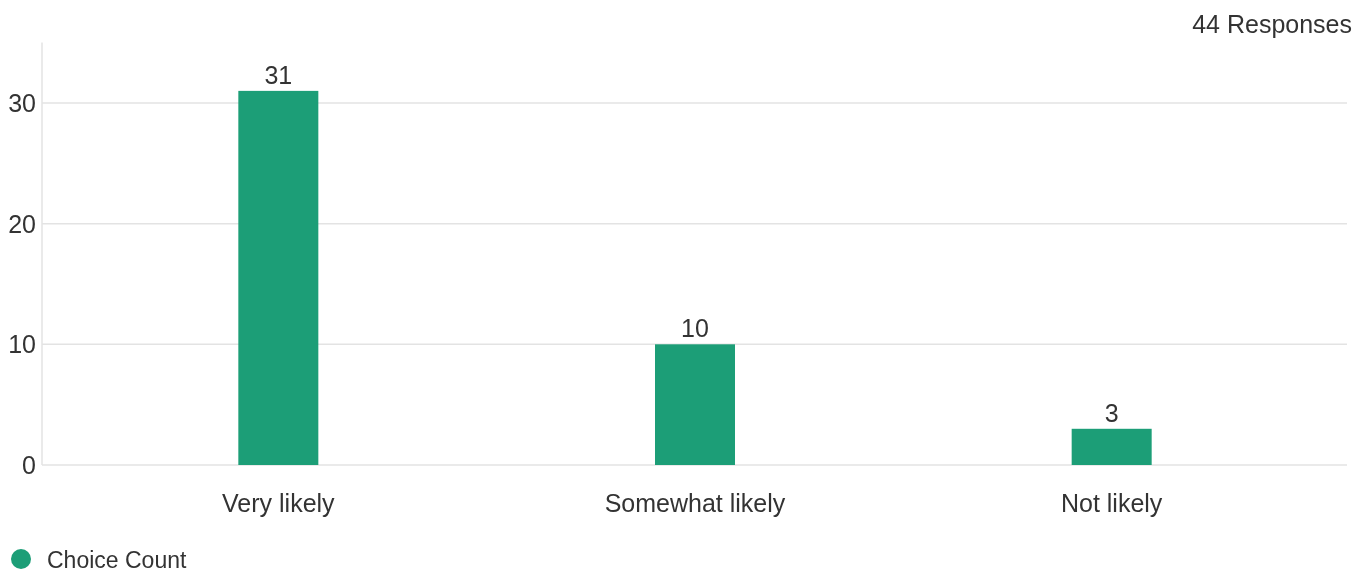  Describe the element at coordinates (22, 223) in the screenshot. I see `y-tick-label: 20` at that location.